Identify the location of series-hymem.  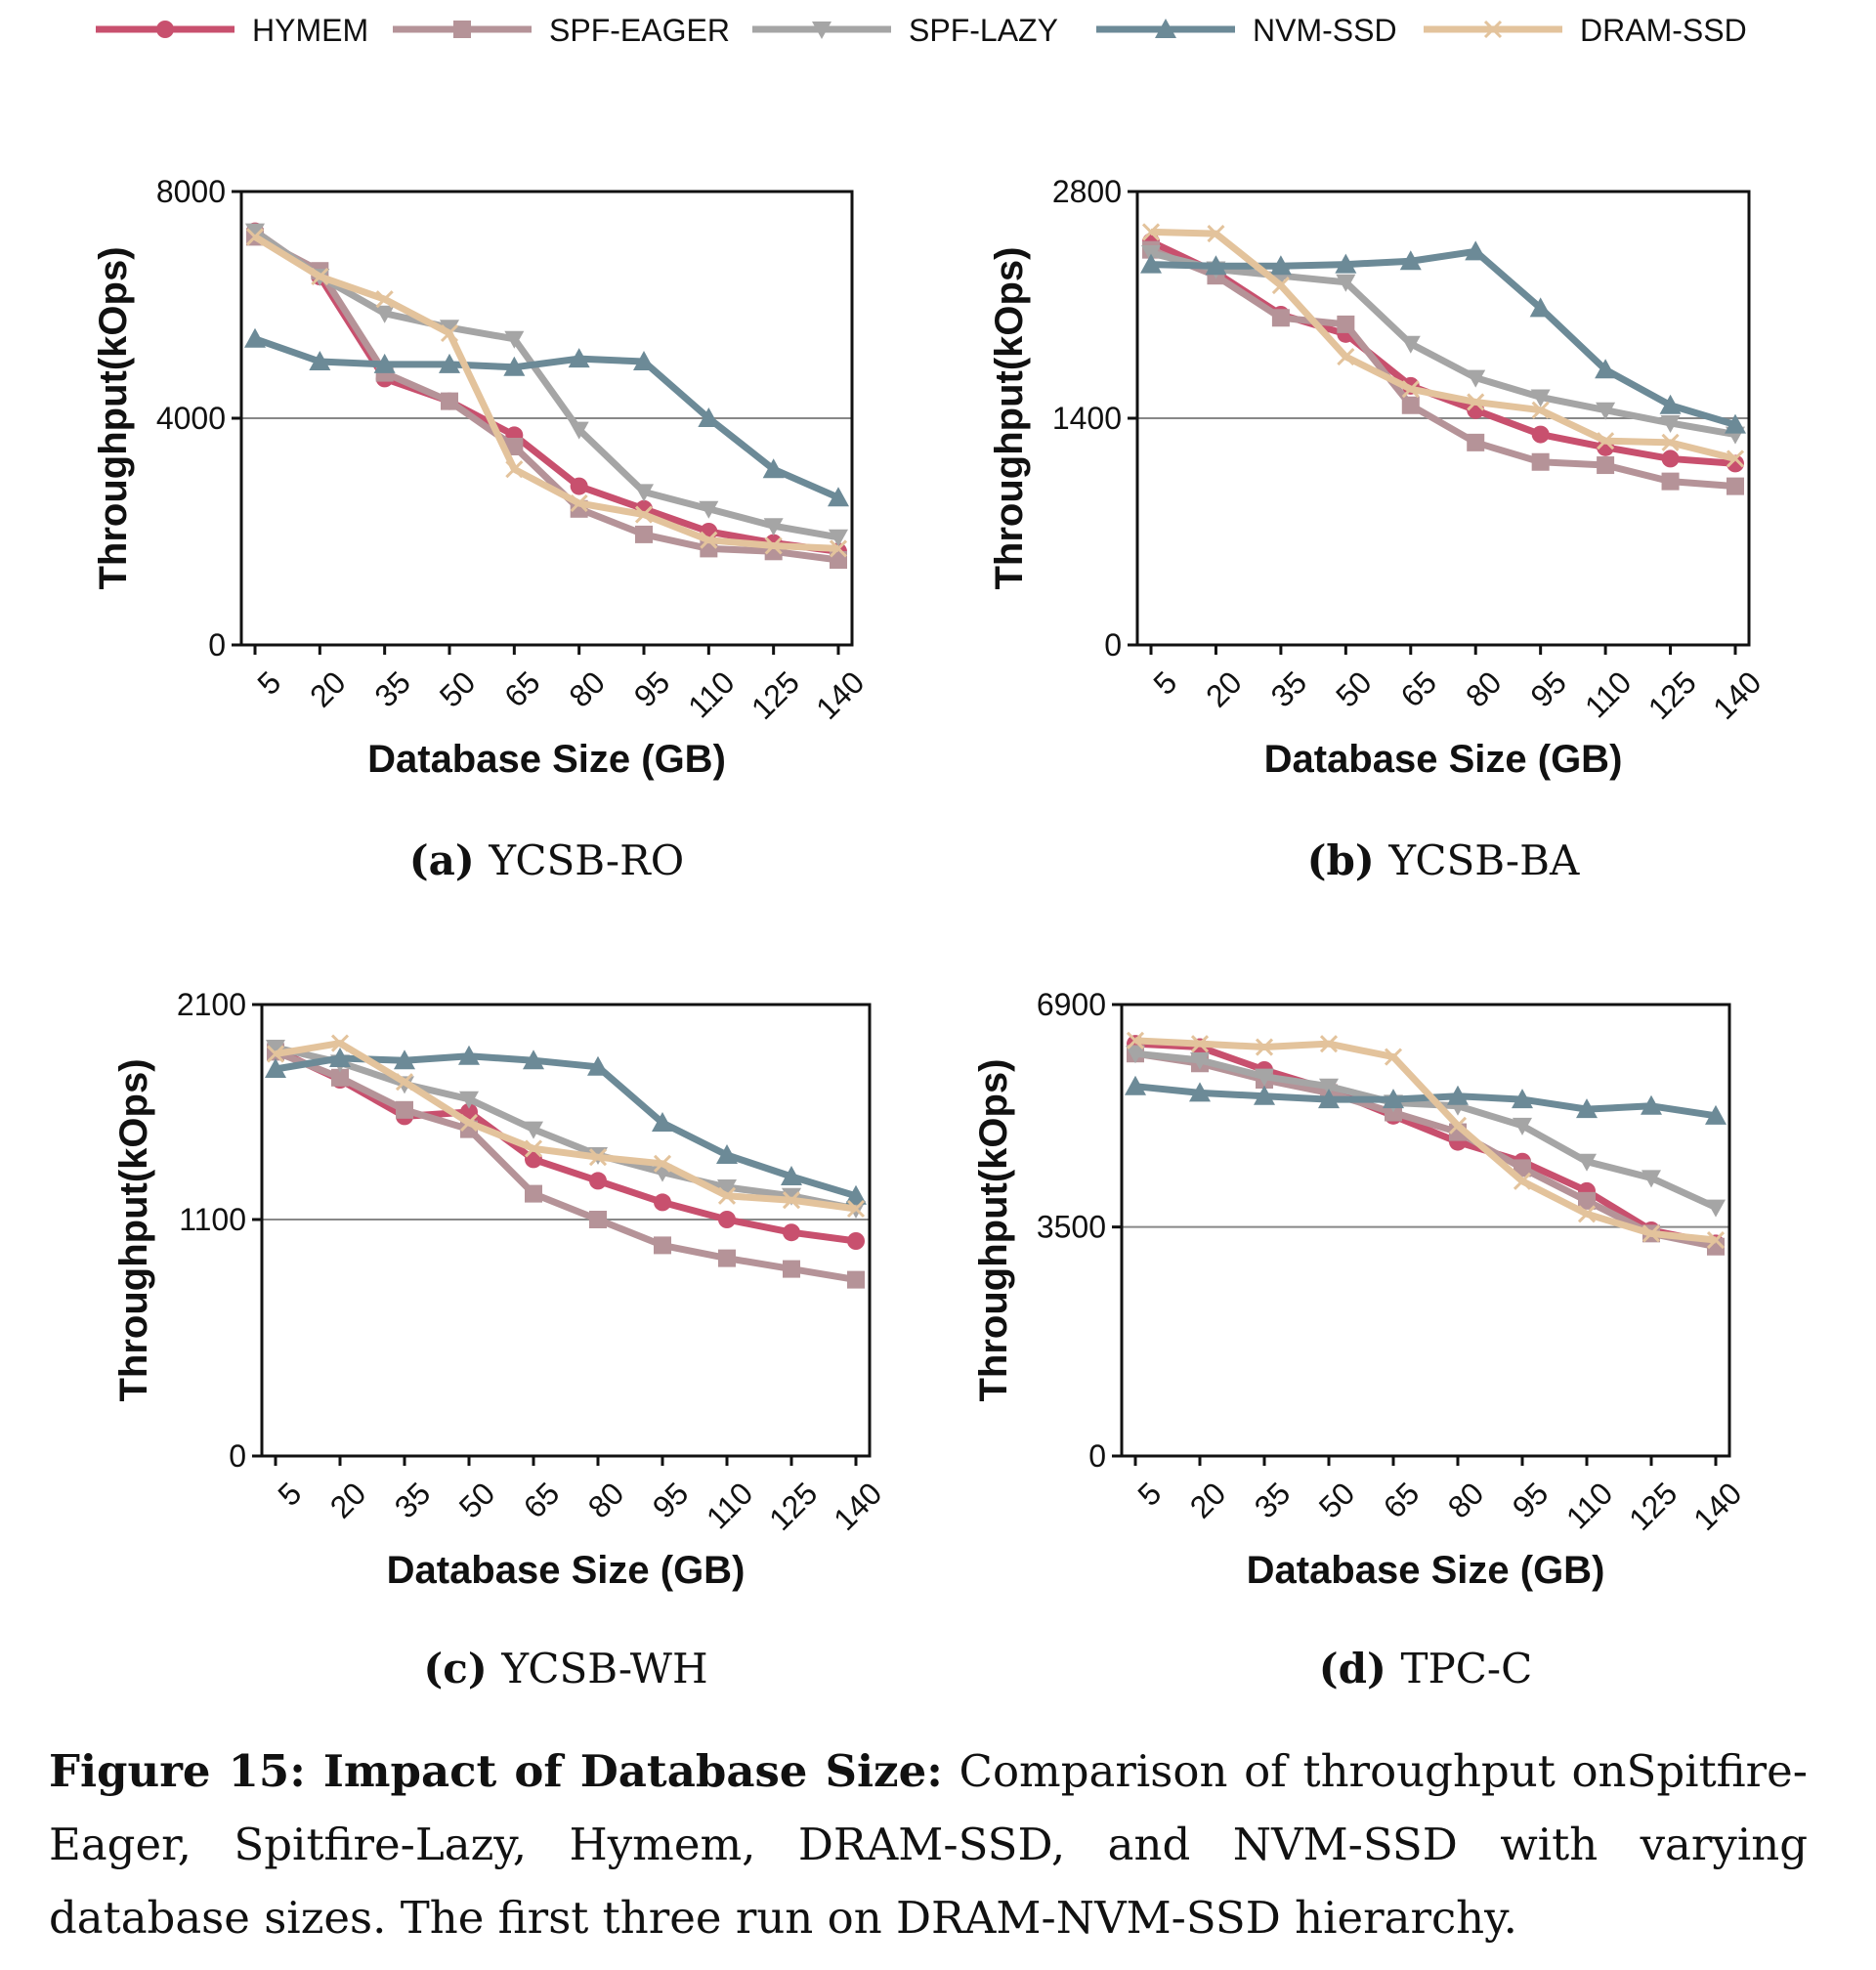
(546, 391).